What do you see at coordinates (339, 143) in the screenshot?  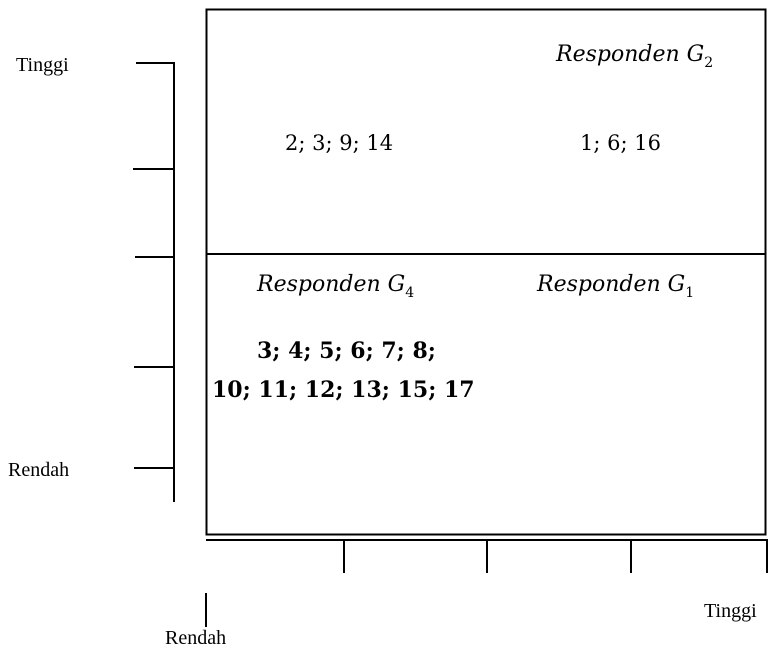 I see `quadrant-items-top-left: 2; 3; 9; 14` at bounding box center [339, 143].